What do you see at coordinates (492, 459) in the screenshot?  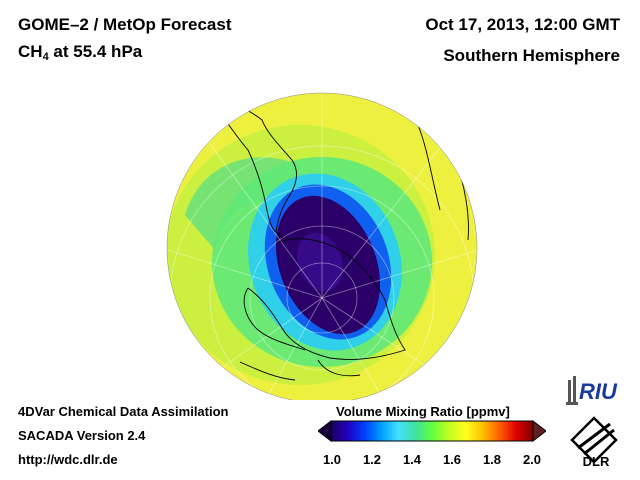 I see `colorbar-tick: 1.8` at bounding box center [492, 459].